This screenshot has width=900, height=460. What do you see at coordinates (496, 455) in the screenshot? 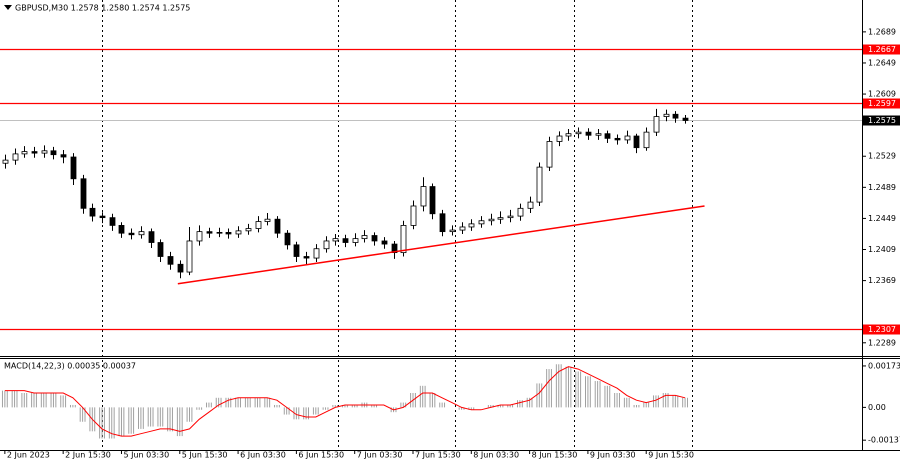
I see `x-tick-label: 8 Jun 03:30` at bounding box center [496, 455].